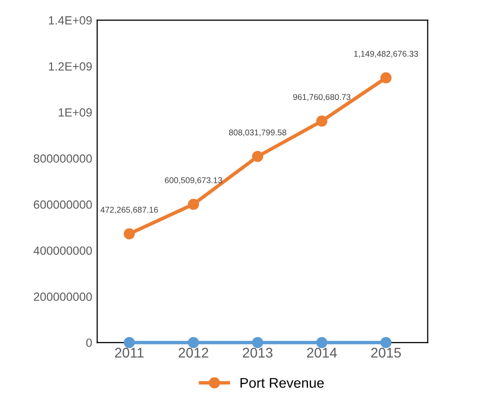 Image resolution: width=486 pixels, height=403 pixels. I want to click on data-label: 961,760,680.73, so click(321, 97).